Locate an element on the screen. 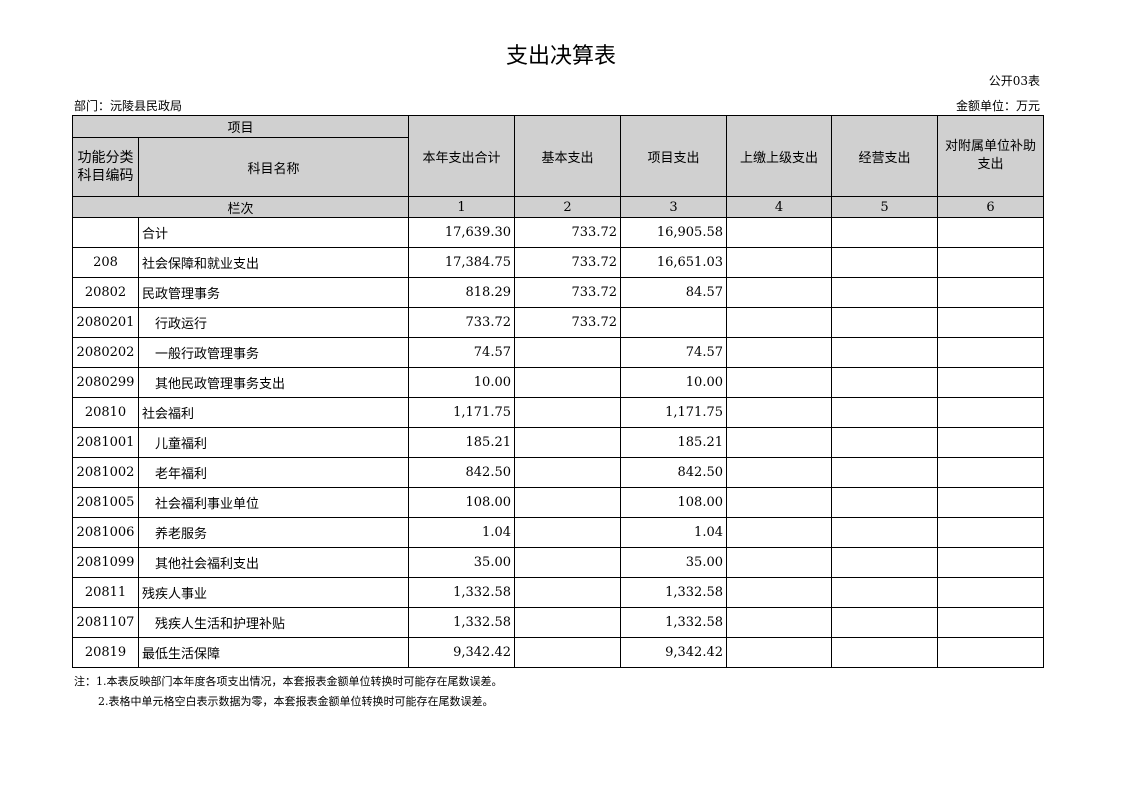  amount-cell: 35.00 is located at coordinates (461, 562).